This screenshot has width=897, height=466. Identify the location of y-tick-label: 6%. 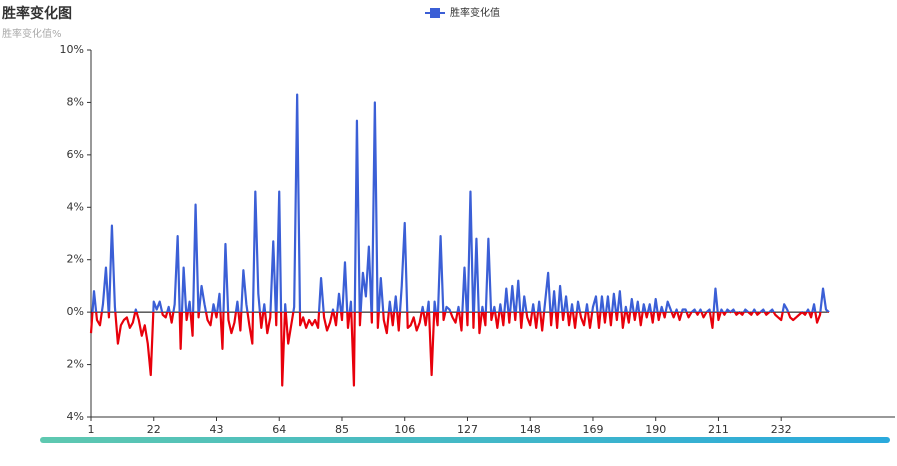
(75, 154).